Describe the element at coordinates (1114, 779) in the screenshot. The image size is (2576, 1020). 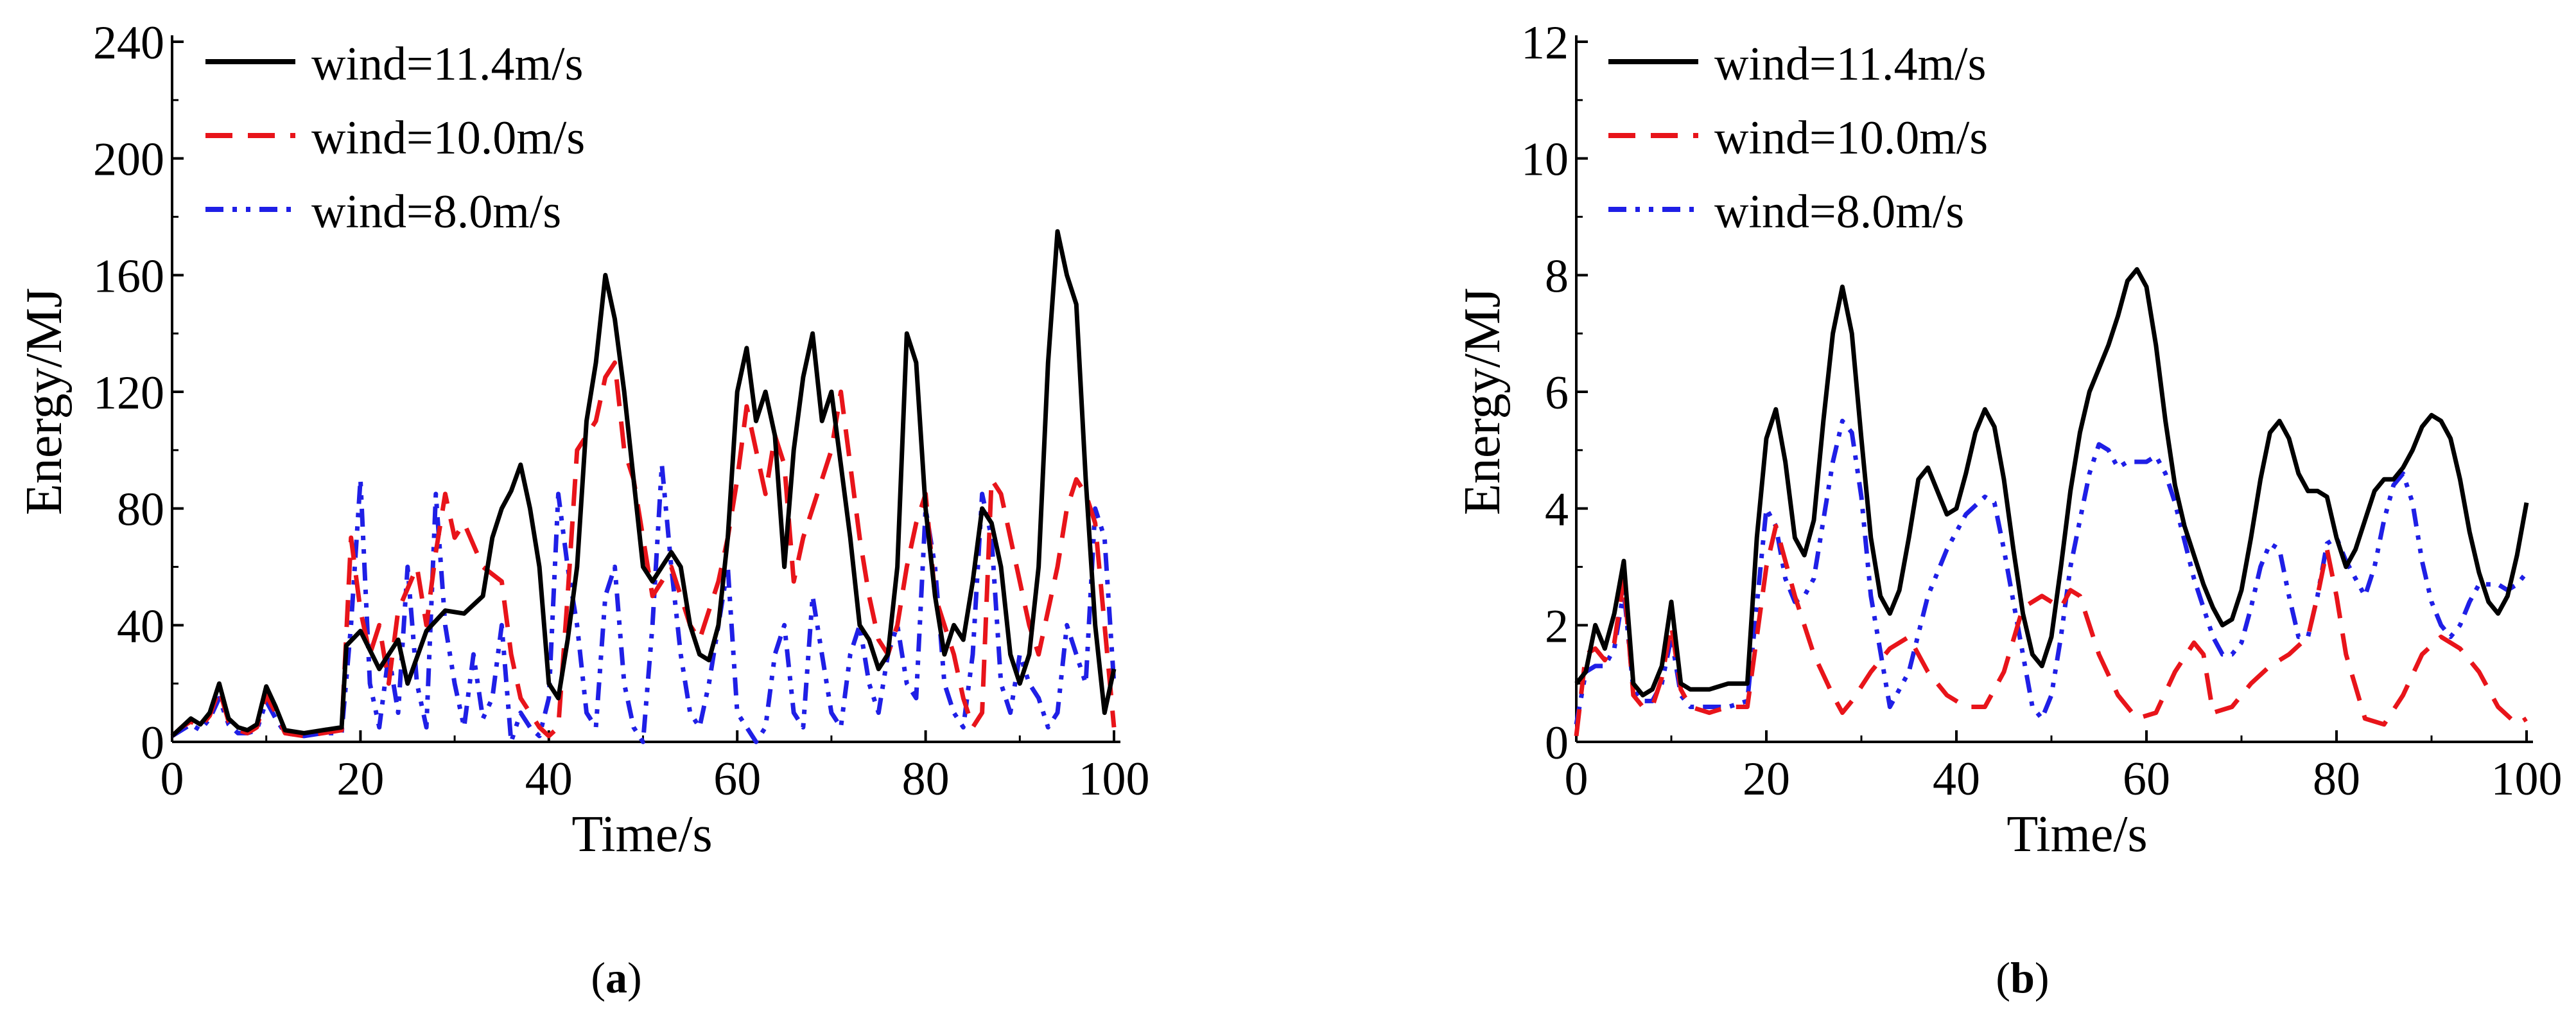
I see `panel-a-x-tick-label: 100` at that location.